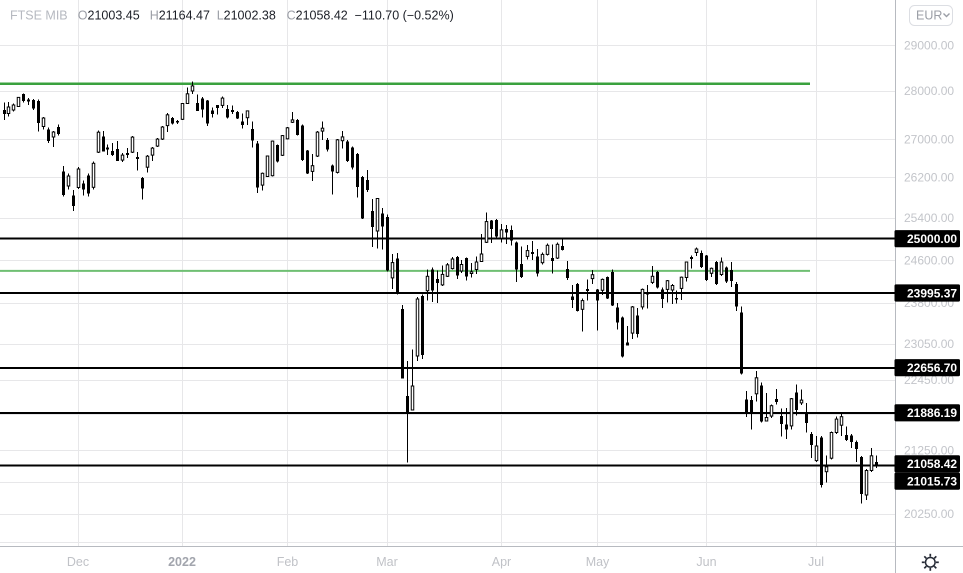 Image resolution: width=963 pixels, height=573 pixels. I want to click on svg-text: Feb, so click(288, 562).